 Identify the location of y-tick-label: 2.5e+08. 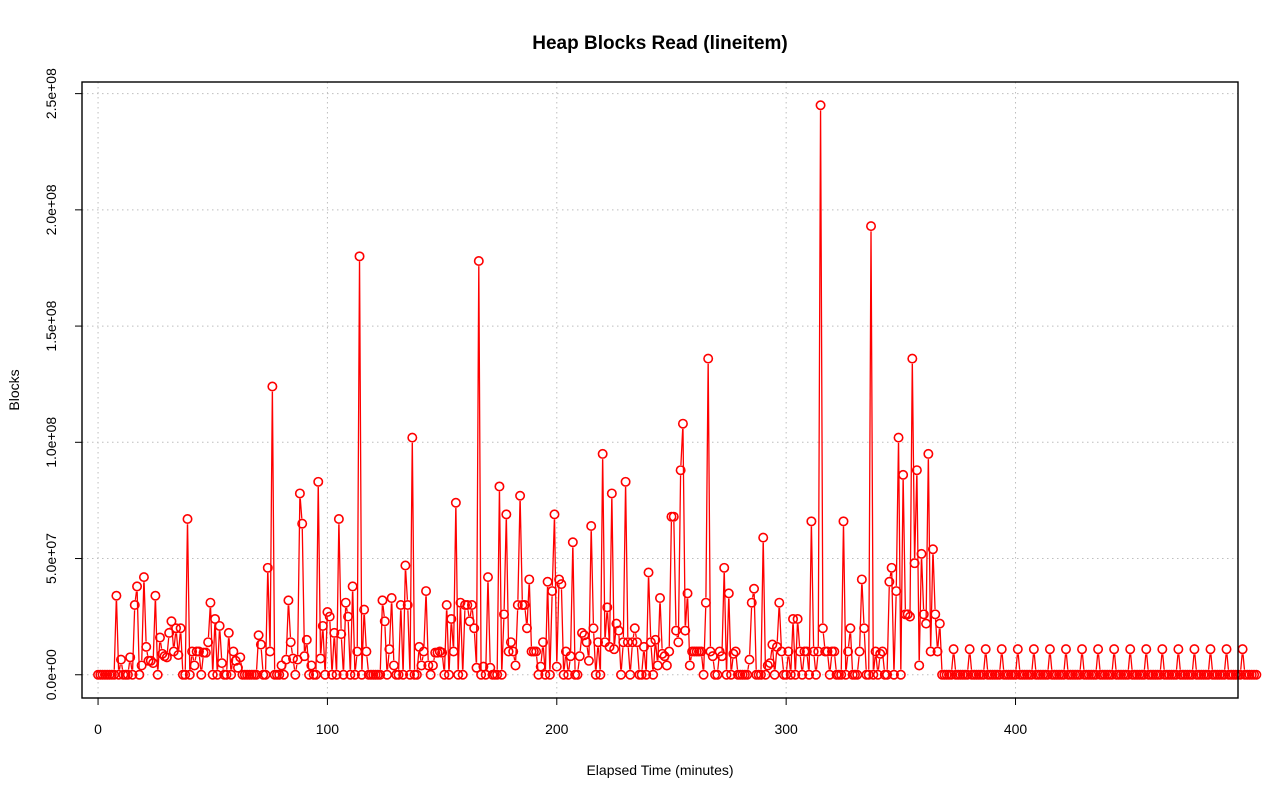
(51, 93).